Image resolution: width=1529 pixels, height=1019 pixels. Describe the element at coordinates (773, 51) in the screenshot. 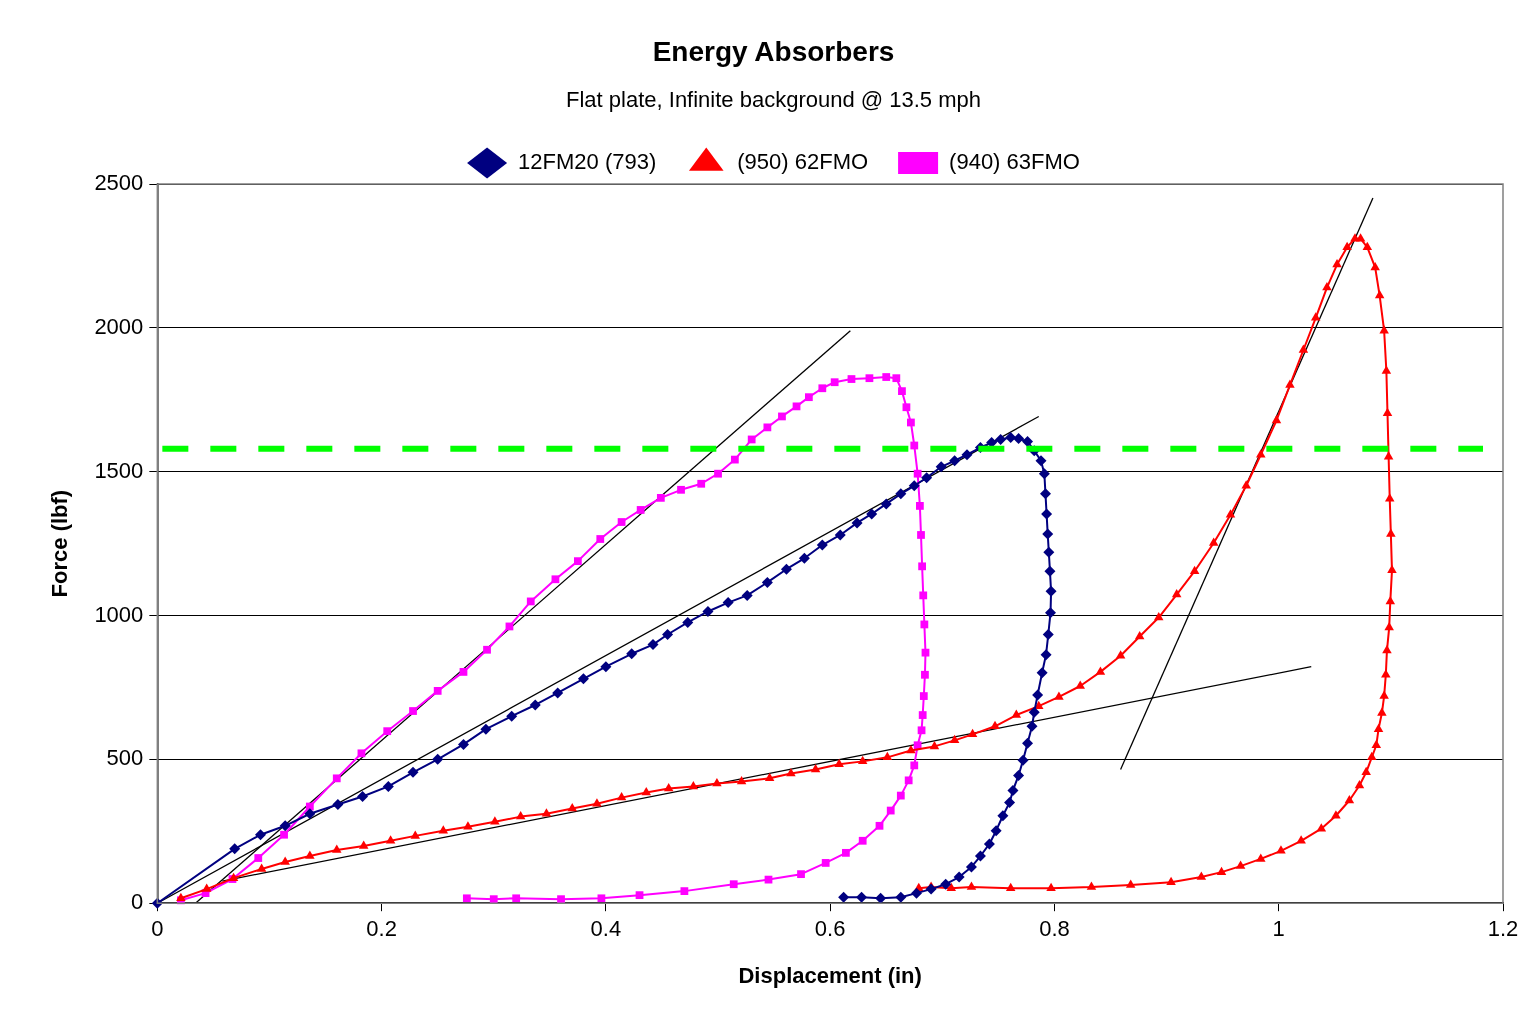

I see `chart-title: Energy Absorbers` at that location.